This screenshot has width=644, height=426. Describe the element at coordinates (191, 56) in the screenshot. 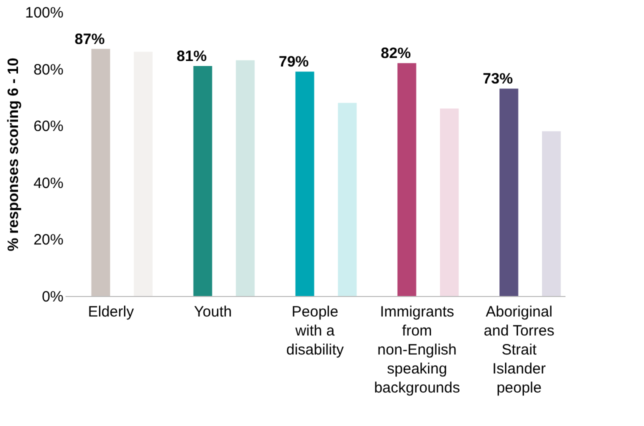

I see `data-label: 81%` at that location.